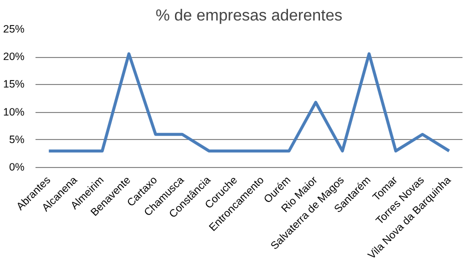  Describe the element at coordinates (17, 168) in the screenshot. I see `y-tick-label: 0%` at that location.